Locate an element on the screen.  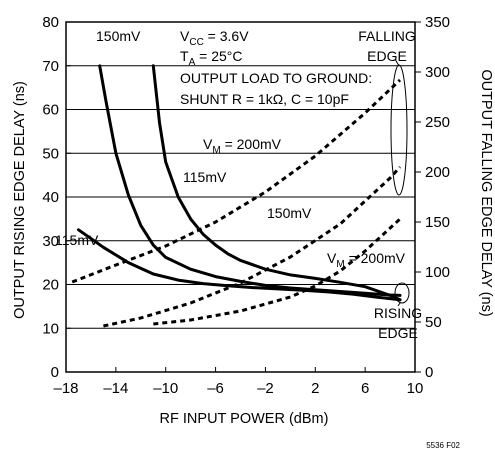
rising-series-115mv is located at coordinates (239, 265).